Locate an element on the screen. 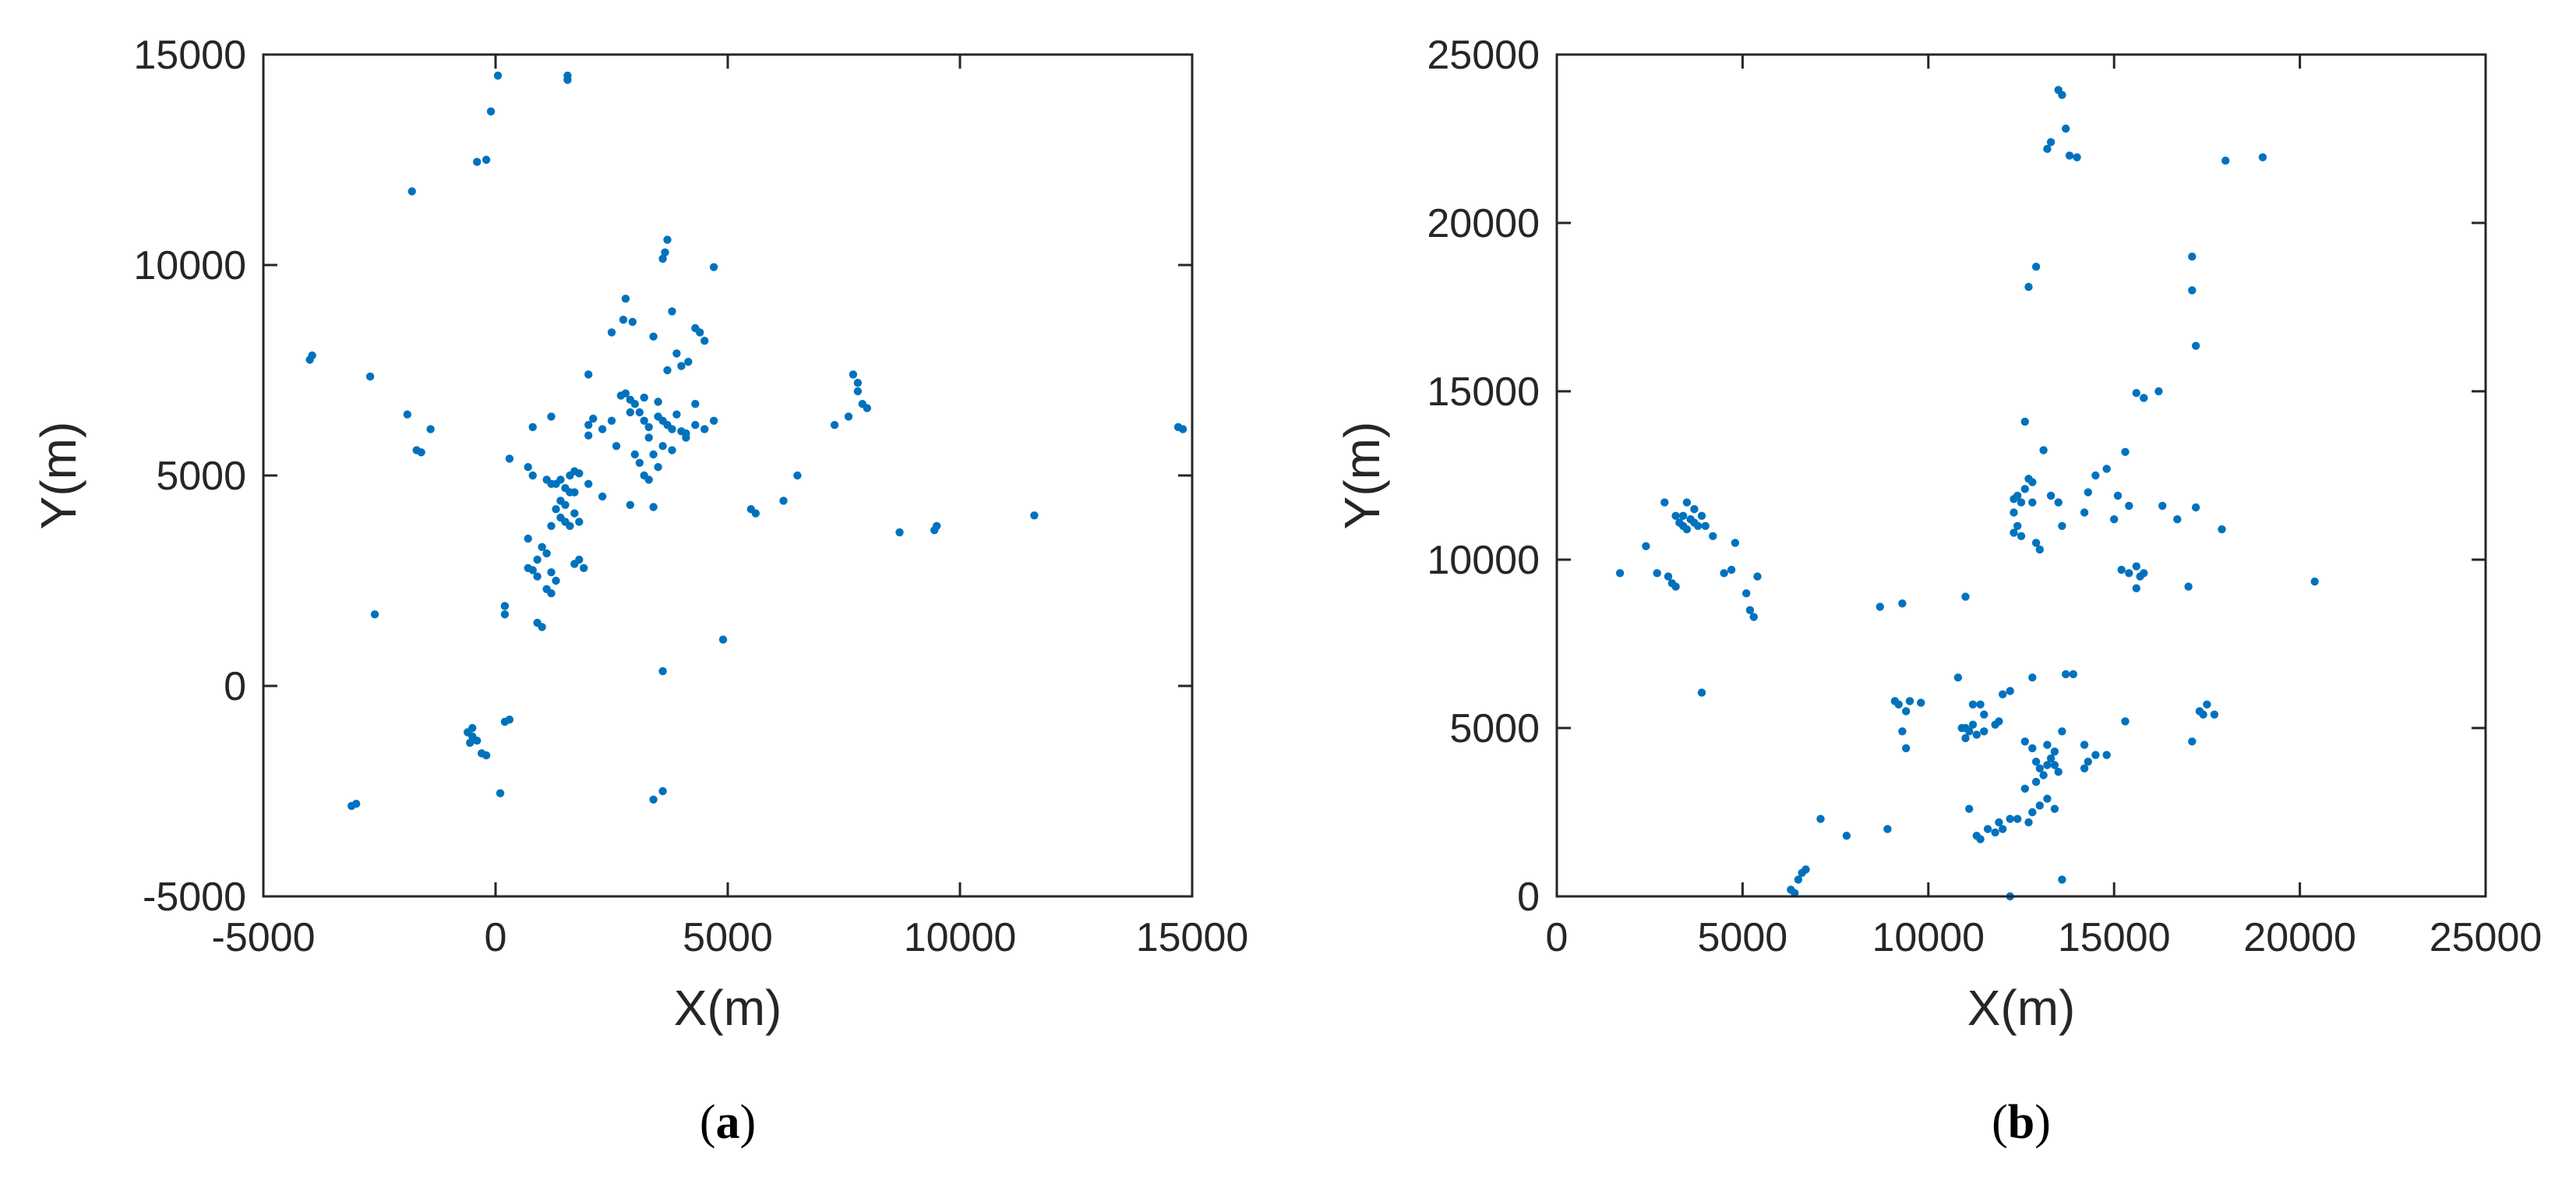 This screenshot has width=2576, height=1177. y-tick-label: -5000 is located at coordinates (194, 897).